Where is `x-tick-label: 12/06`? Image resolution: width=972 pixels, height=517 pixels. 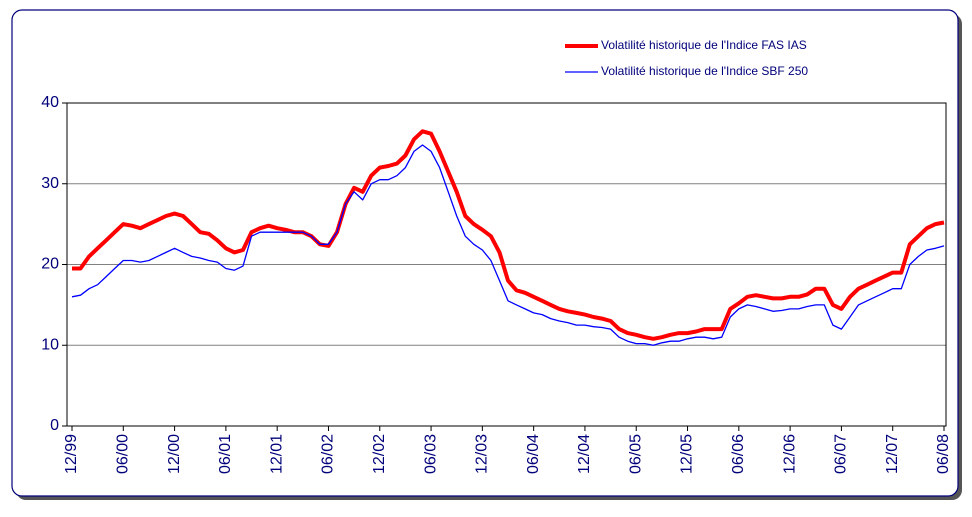
x-tick-label: 12/06 is located at coordinates (789, 454).